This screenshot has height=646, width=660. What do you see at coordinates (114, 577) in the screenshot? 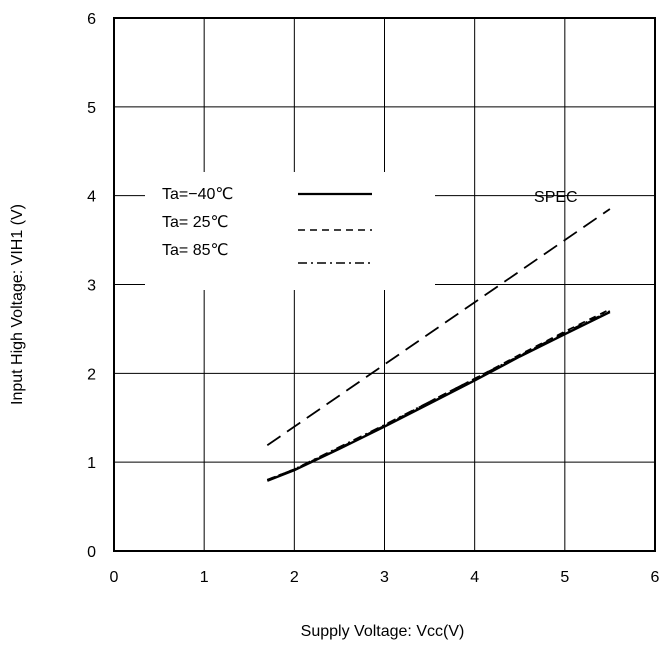
I see `x-tick-label: 0` at bounding box center [114, 577].